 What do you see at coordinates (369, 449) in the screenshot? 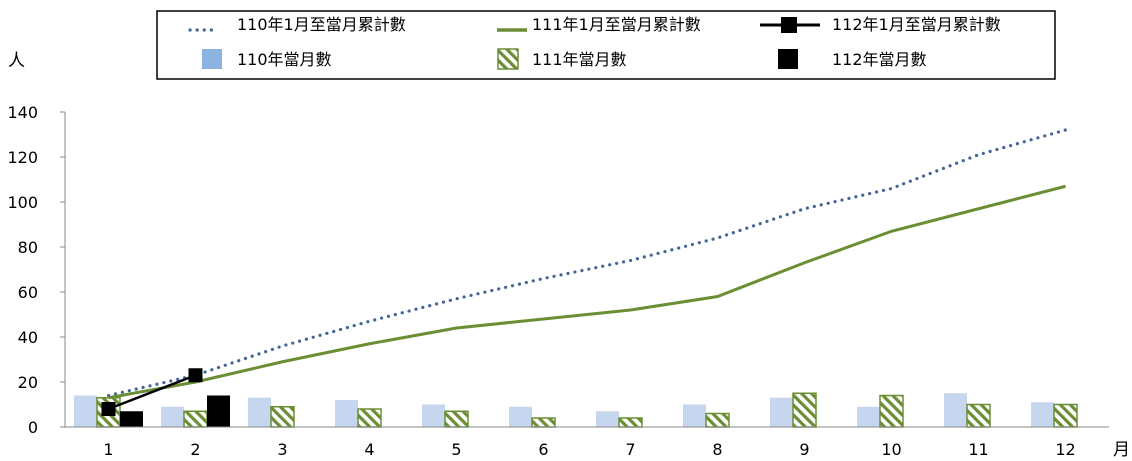
I see `x-tick-label: 4` at bounding box center [369, 449].